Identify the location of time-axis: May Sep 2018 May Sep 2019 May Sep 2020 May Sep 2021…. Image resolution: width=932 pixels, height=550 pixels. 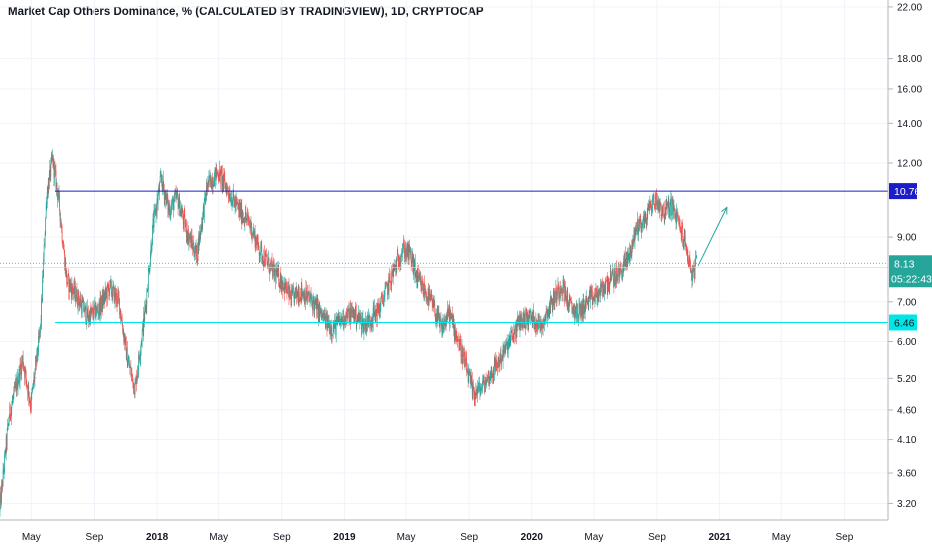
(438, 537).